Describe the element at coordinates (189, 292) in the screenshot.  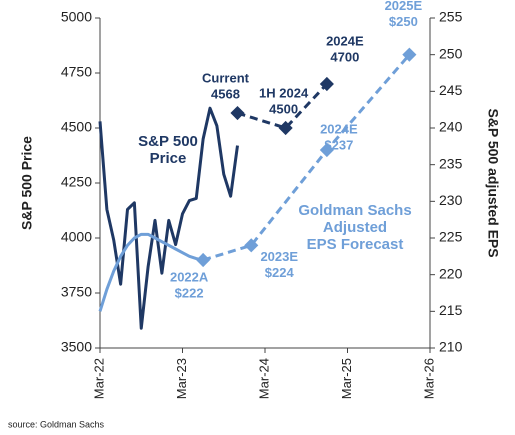
I see `data-label: $222` at that location.